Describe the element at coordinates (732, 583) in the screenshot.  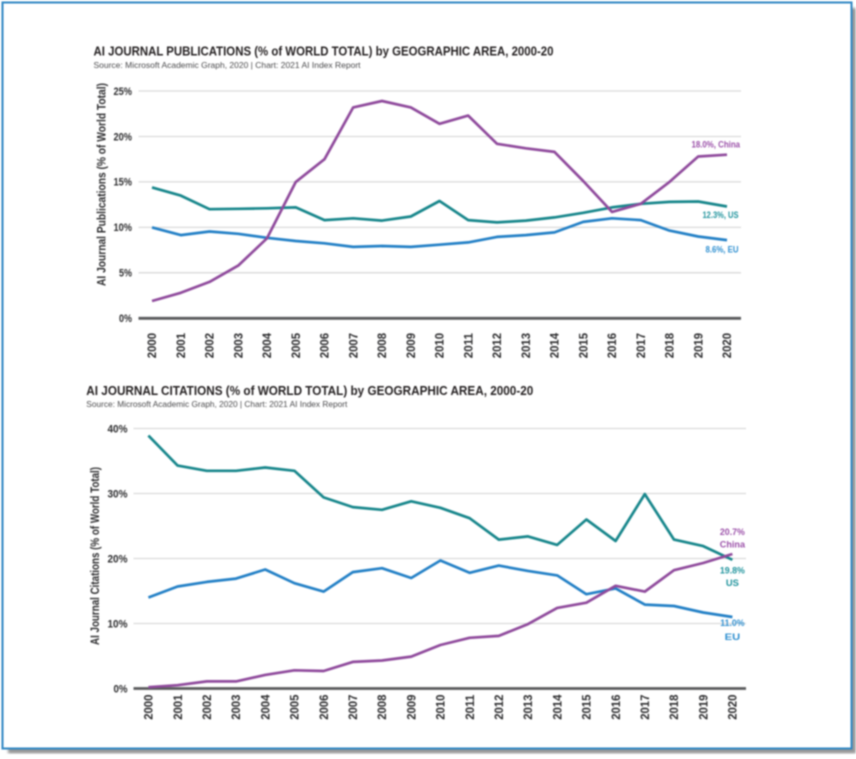
I see `svg-text: US` at that location.